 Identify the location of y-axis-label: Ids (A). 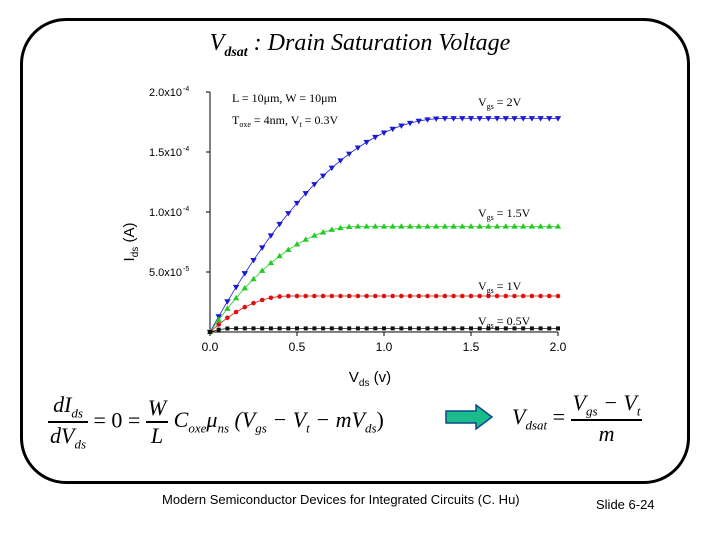
(131, 242).